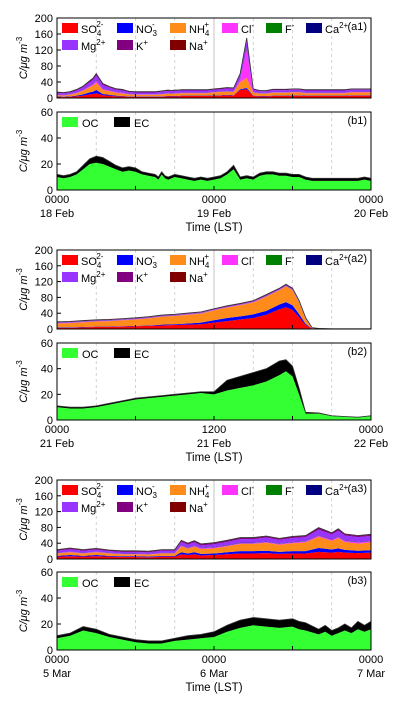  Describe the element at coordinates (199, 491) in the screenshot. I see `legend-label: NH4+` at that location.